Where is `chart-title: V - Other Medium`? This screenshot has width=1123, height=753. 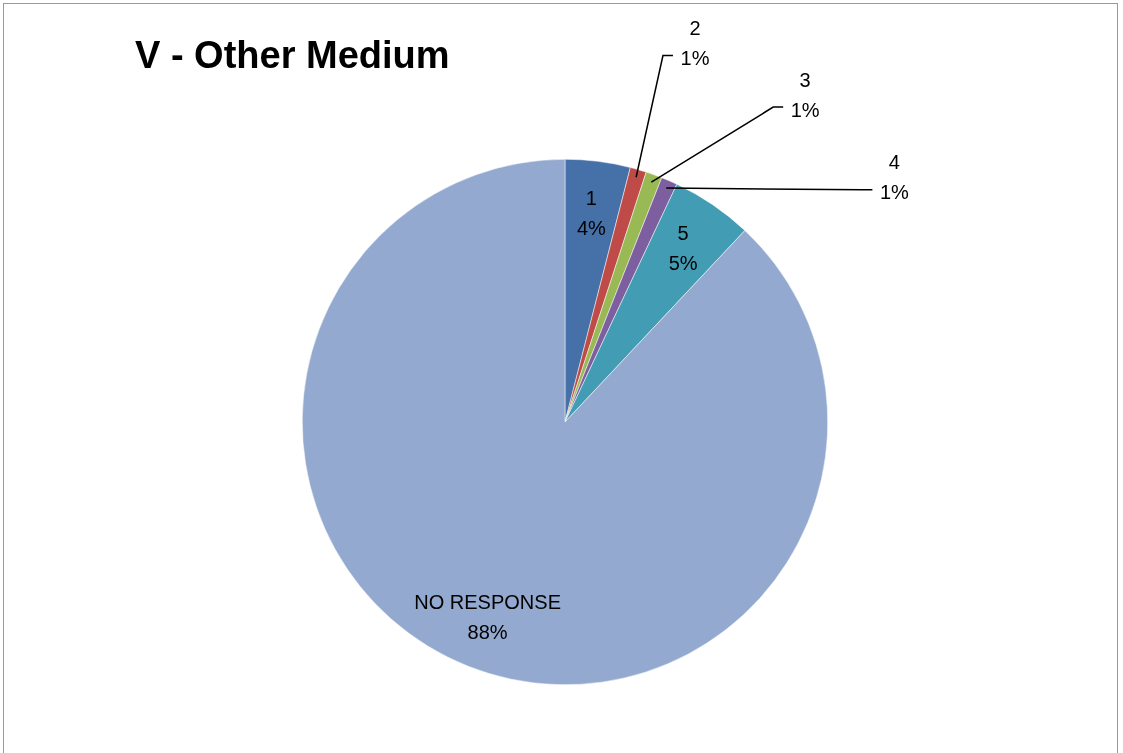 chart-title: V - Other Medium is located at coordinates (292, 55).